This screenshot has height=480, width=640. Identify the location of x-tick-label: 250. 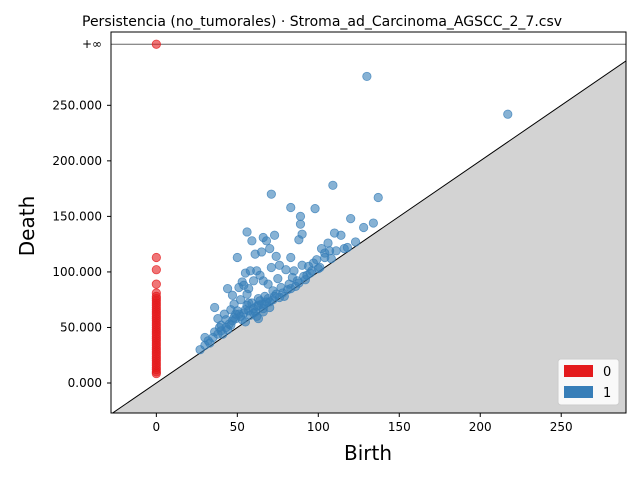
(561, 427).